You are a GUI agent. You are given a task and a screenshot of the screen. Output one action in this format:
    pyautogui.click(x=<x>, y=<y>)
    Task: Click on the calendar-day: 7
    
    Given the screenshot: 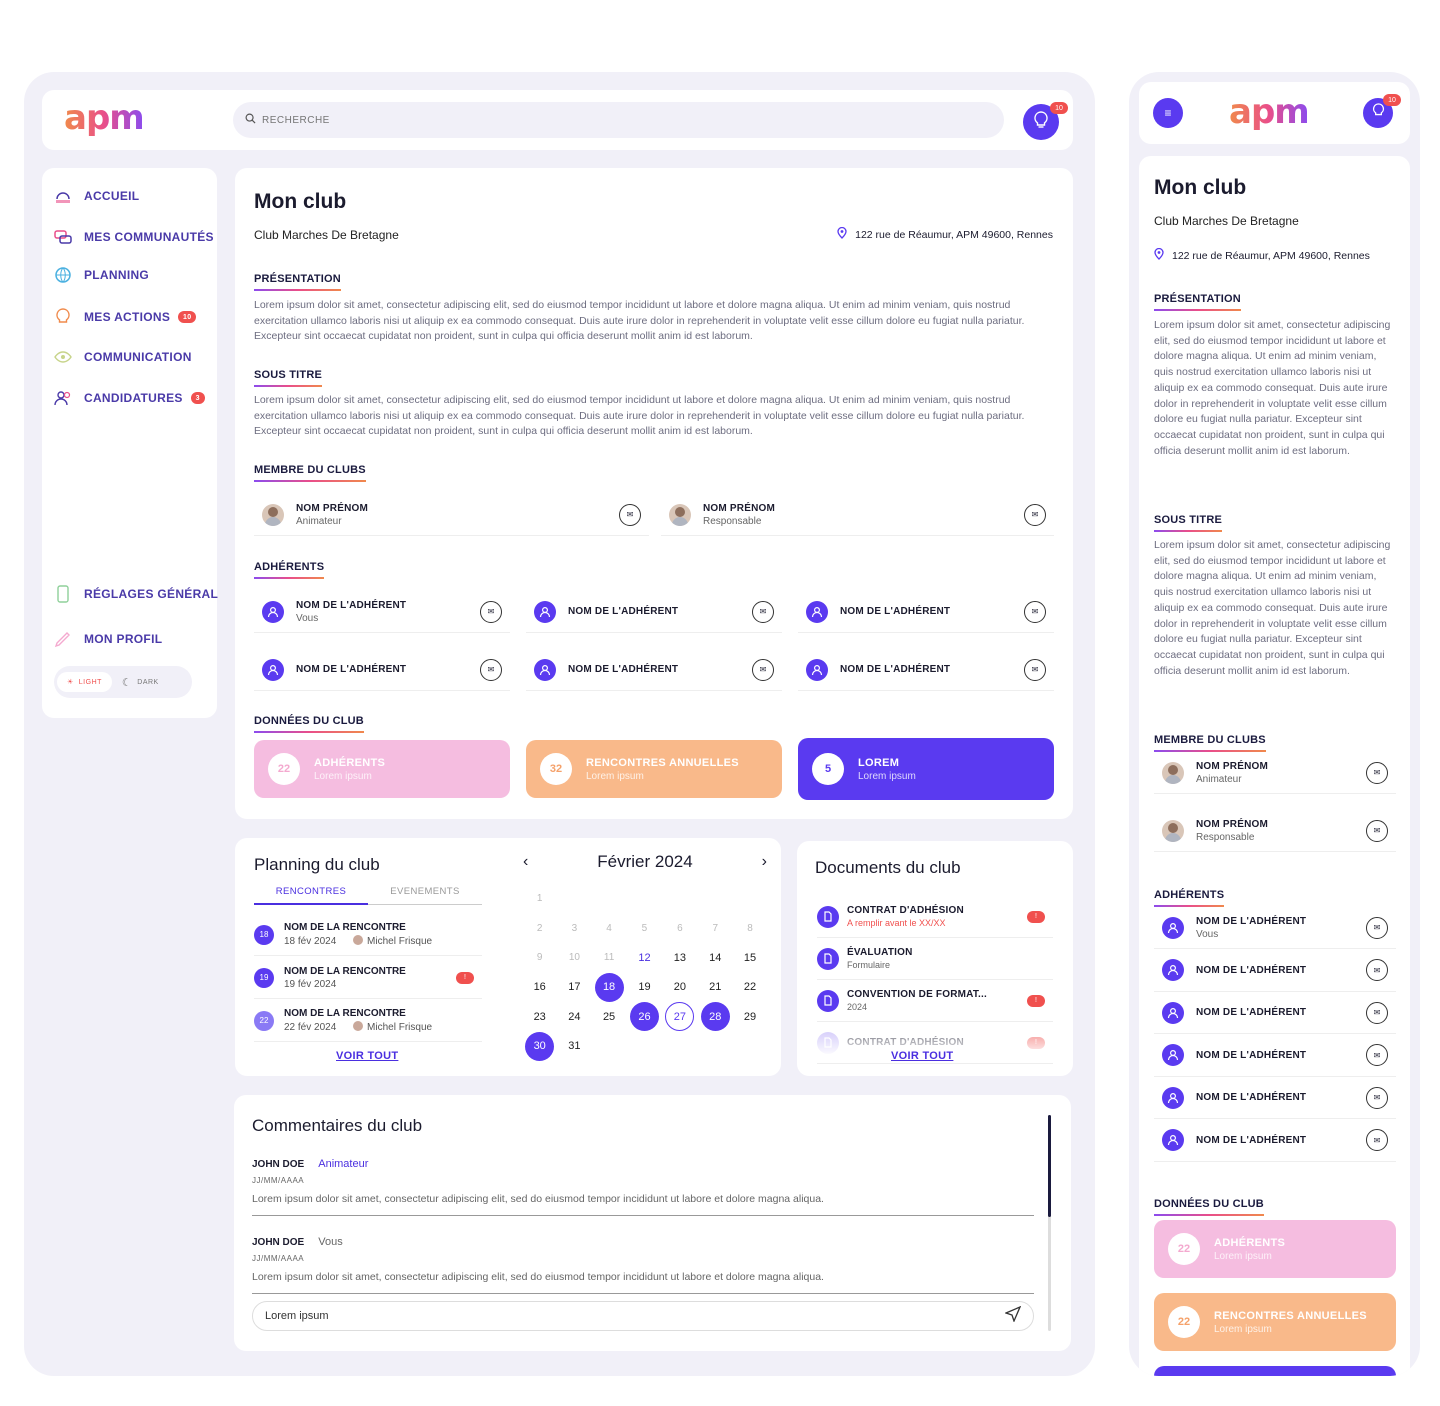 What is the action you would take?
    pyautogui.click(x=715, y=929)
    